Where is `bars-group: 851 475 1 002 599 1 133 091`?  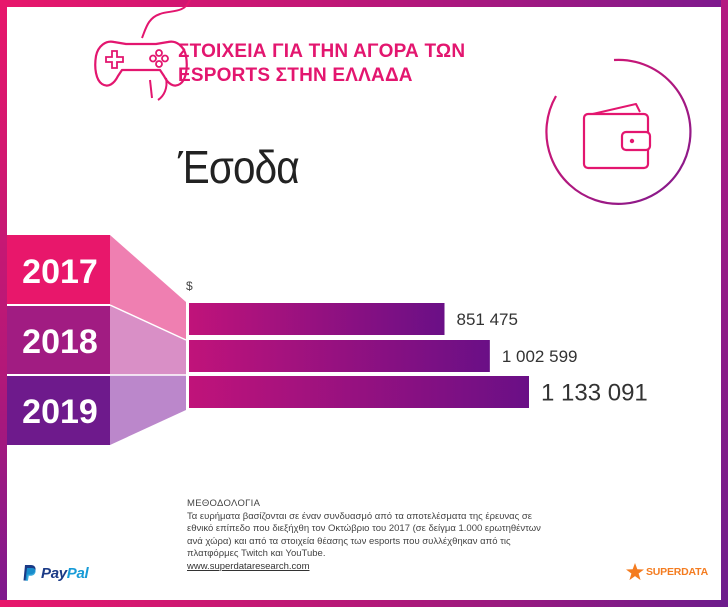
bars-group: 851 475 1 002 599 1 133 091 is located at coordinates (418, 355).